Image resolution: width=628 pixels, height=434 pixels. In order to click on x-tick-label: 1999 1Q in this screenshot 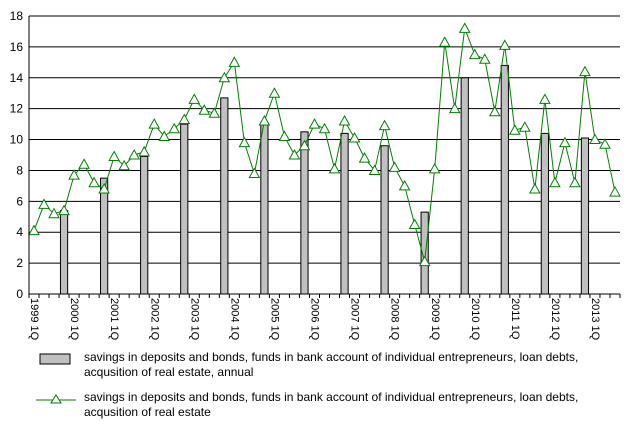, I will do `click(34, 319)`.